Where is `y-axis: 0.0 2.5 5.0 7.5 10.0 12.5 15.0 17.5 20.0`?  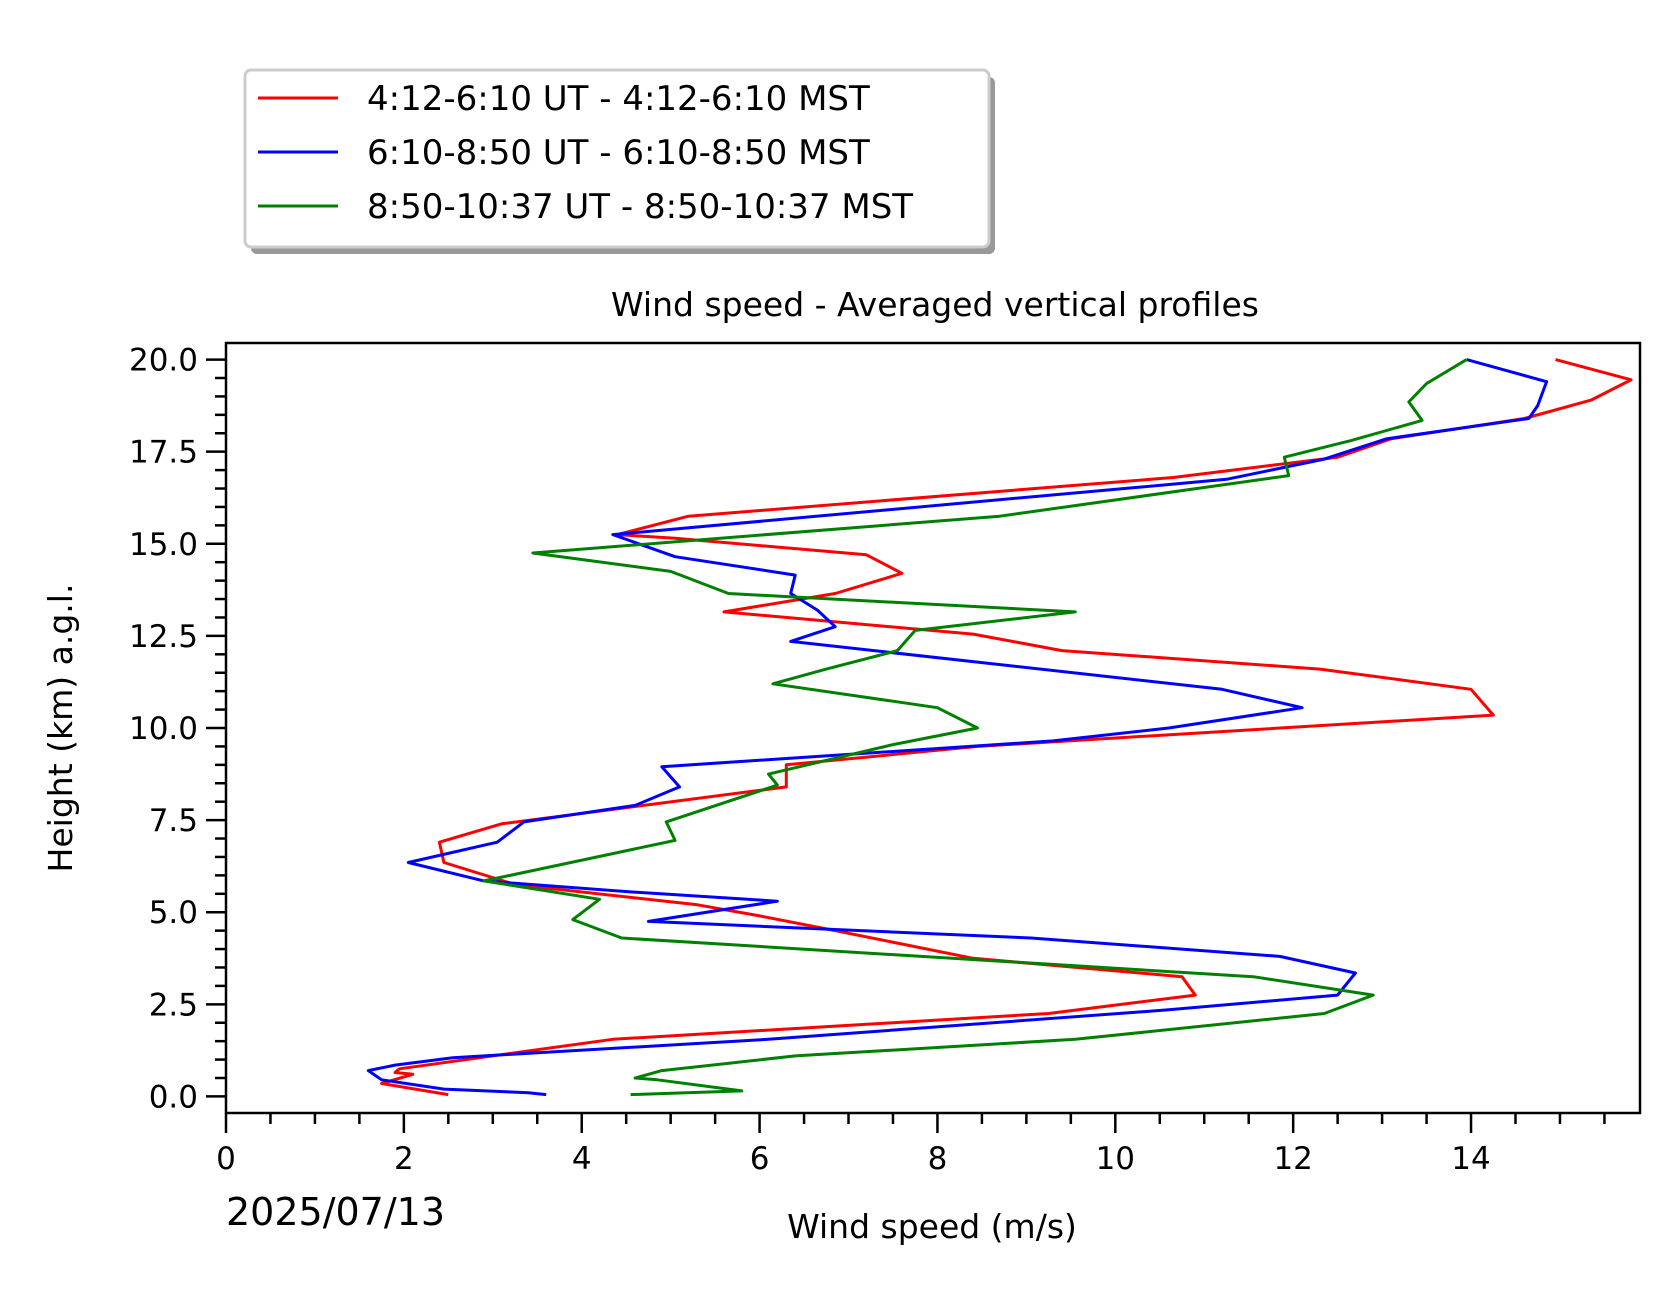
y-axis: 0.0 2.5 5.0 7.5 10.0 12.5 15.0 17.5 20.0 is located at coordinates (177, 729).